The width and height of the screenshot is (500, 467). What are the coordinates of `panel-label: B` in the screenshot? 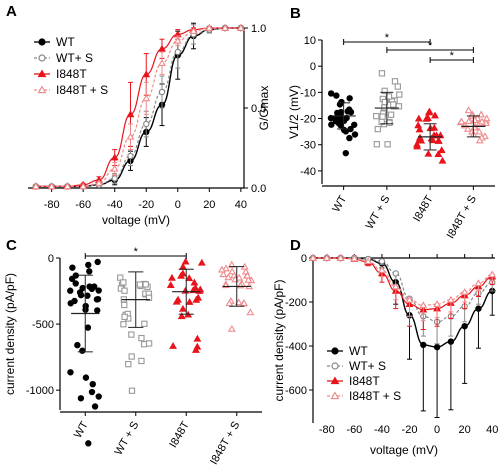 It's located at (295, 13).